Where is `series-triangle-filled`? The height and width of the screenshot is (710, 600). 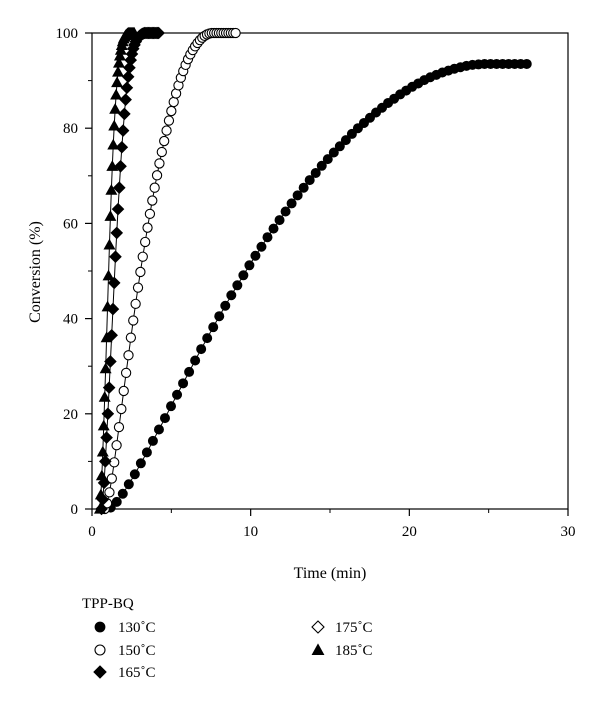
series-triangle-filled is located at coordinates (117, 270).